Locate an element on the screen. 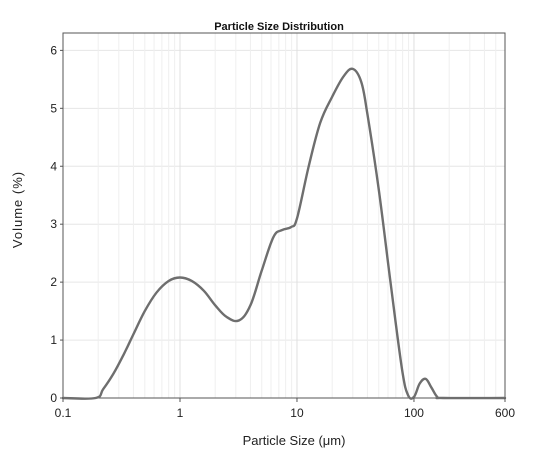 This screenshot has height=468, width=560. y-tick-label: 5 is located at coordinates (53, 108).